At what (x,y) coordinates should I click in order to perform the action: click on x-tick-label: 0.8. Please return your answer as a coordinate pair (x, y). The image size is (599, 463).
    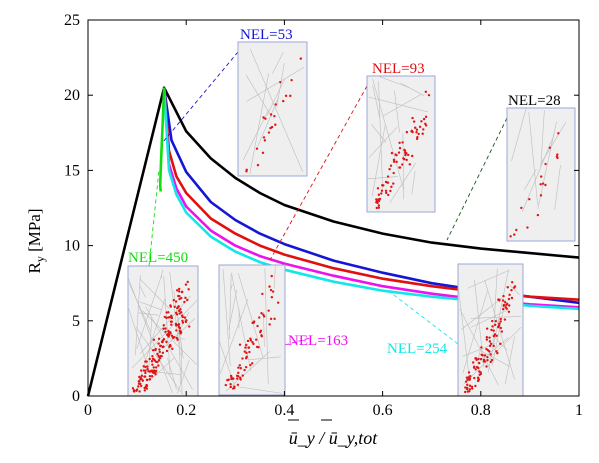
    Looking at the image, I should click on (481, 410).